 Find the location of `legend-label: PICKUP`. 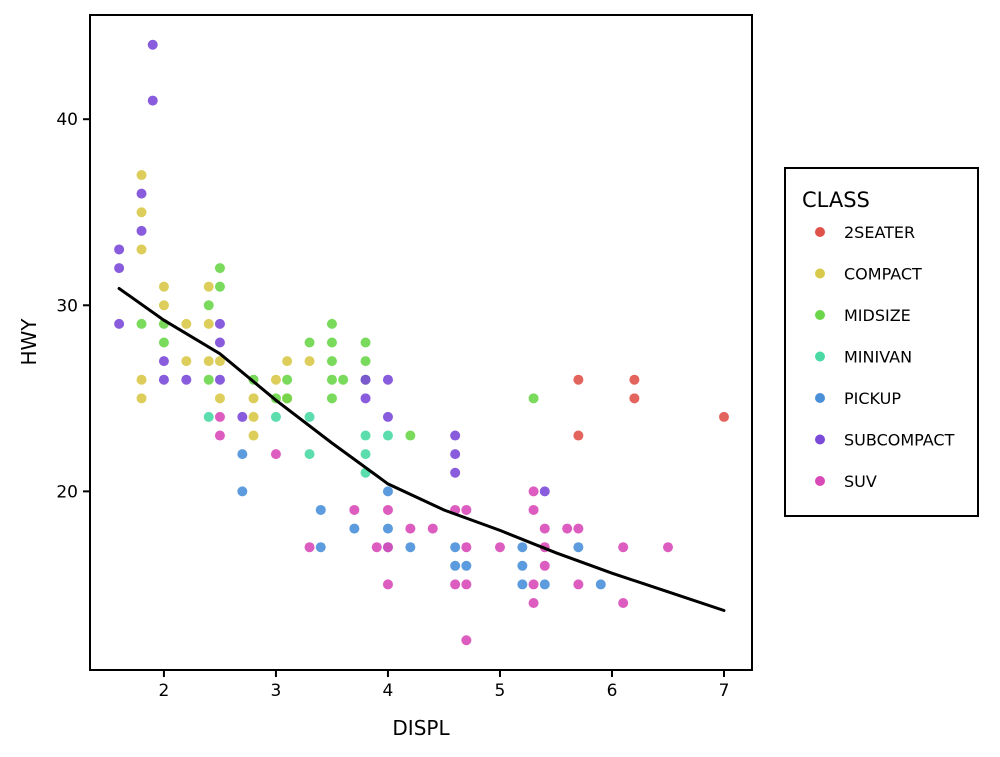

legend-label: PICKUP is located at coordinates (872, 398).